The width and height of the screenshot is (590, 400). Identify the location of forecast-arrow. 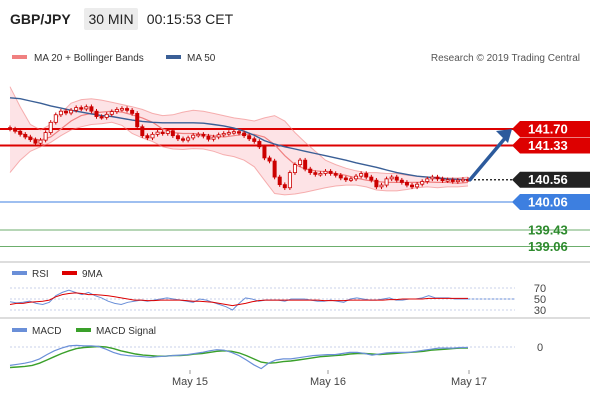
(490, 155).